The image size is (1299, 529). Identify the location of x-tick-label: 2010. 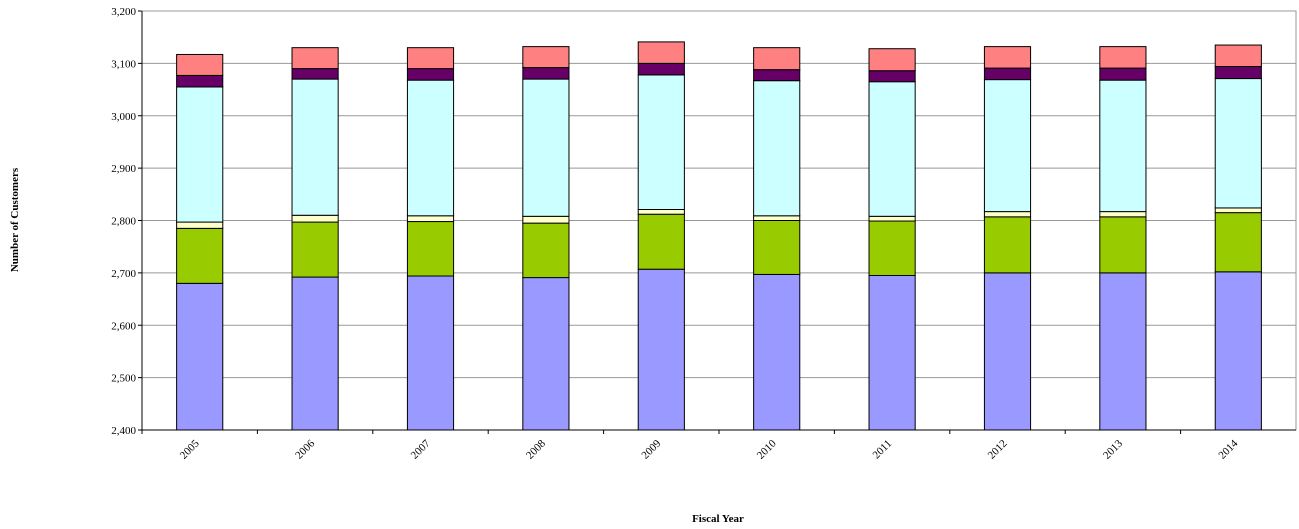
(767, 449).